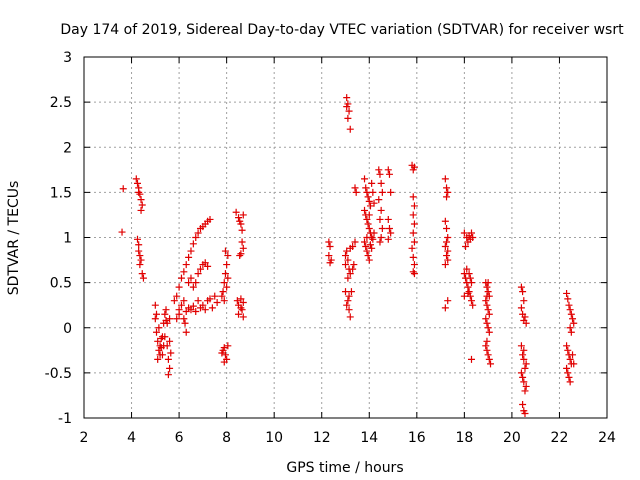  I want to click on x-tick-label: 8, so click(226, 438).